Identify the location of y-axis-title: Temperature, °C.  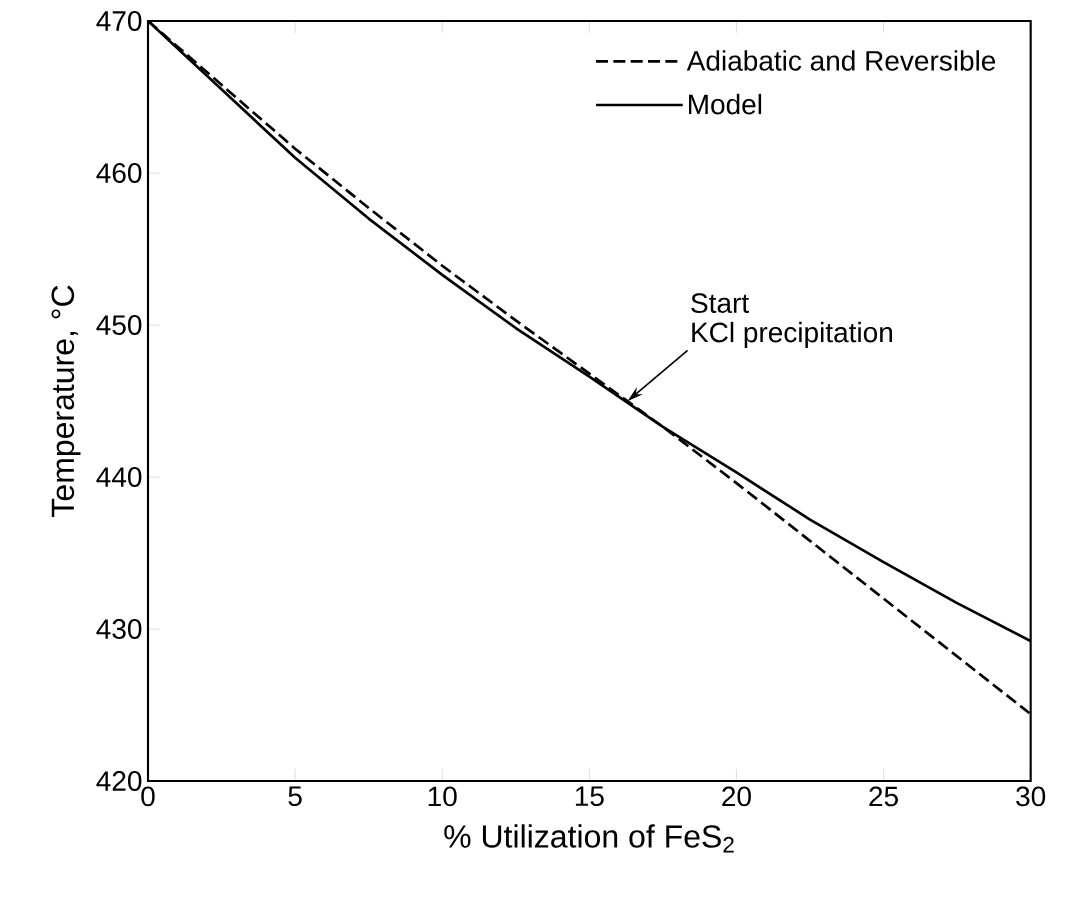
(66, 401).